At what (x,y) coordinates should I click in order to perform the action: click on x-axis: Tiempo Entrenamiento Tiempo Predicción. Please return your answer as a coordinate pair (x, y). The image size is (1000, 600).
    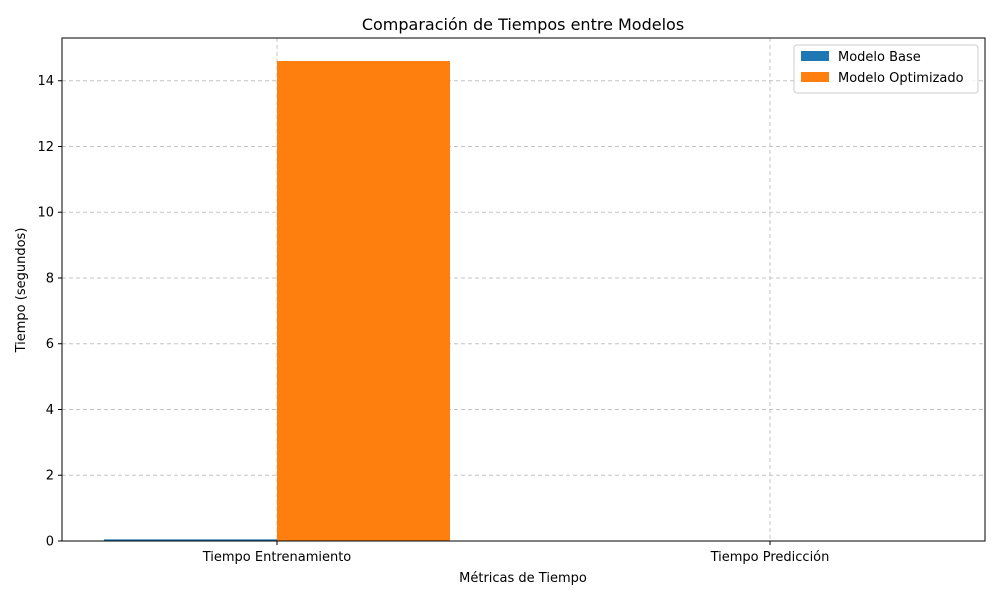
    Looking at the image, I should click on (516, 553).